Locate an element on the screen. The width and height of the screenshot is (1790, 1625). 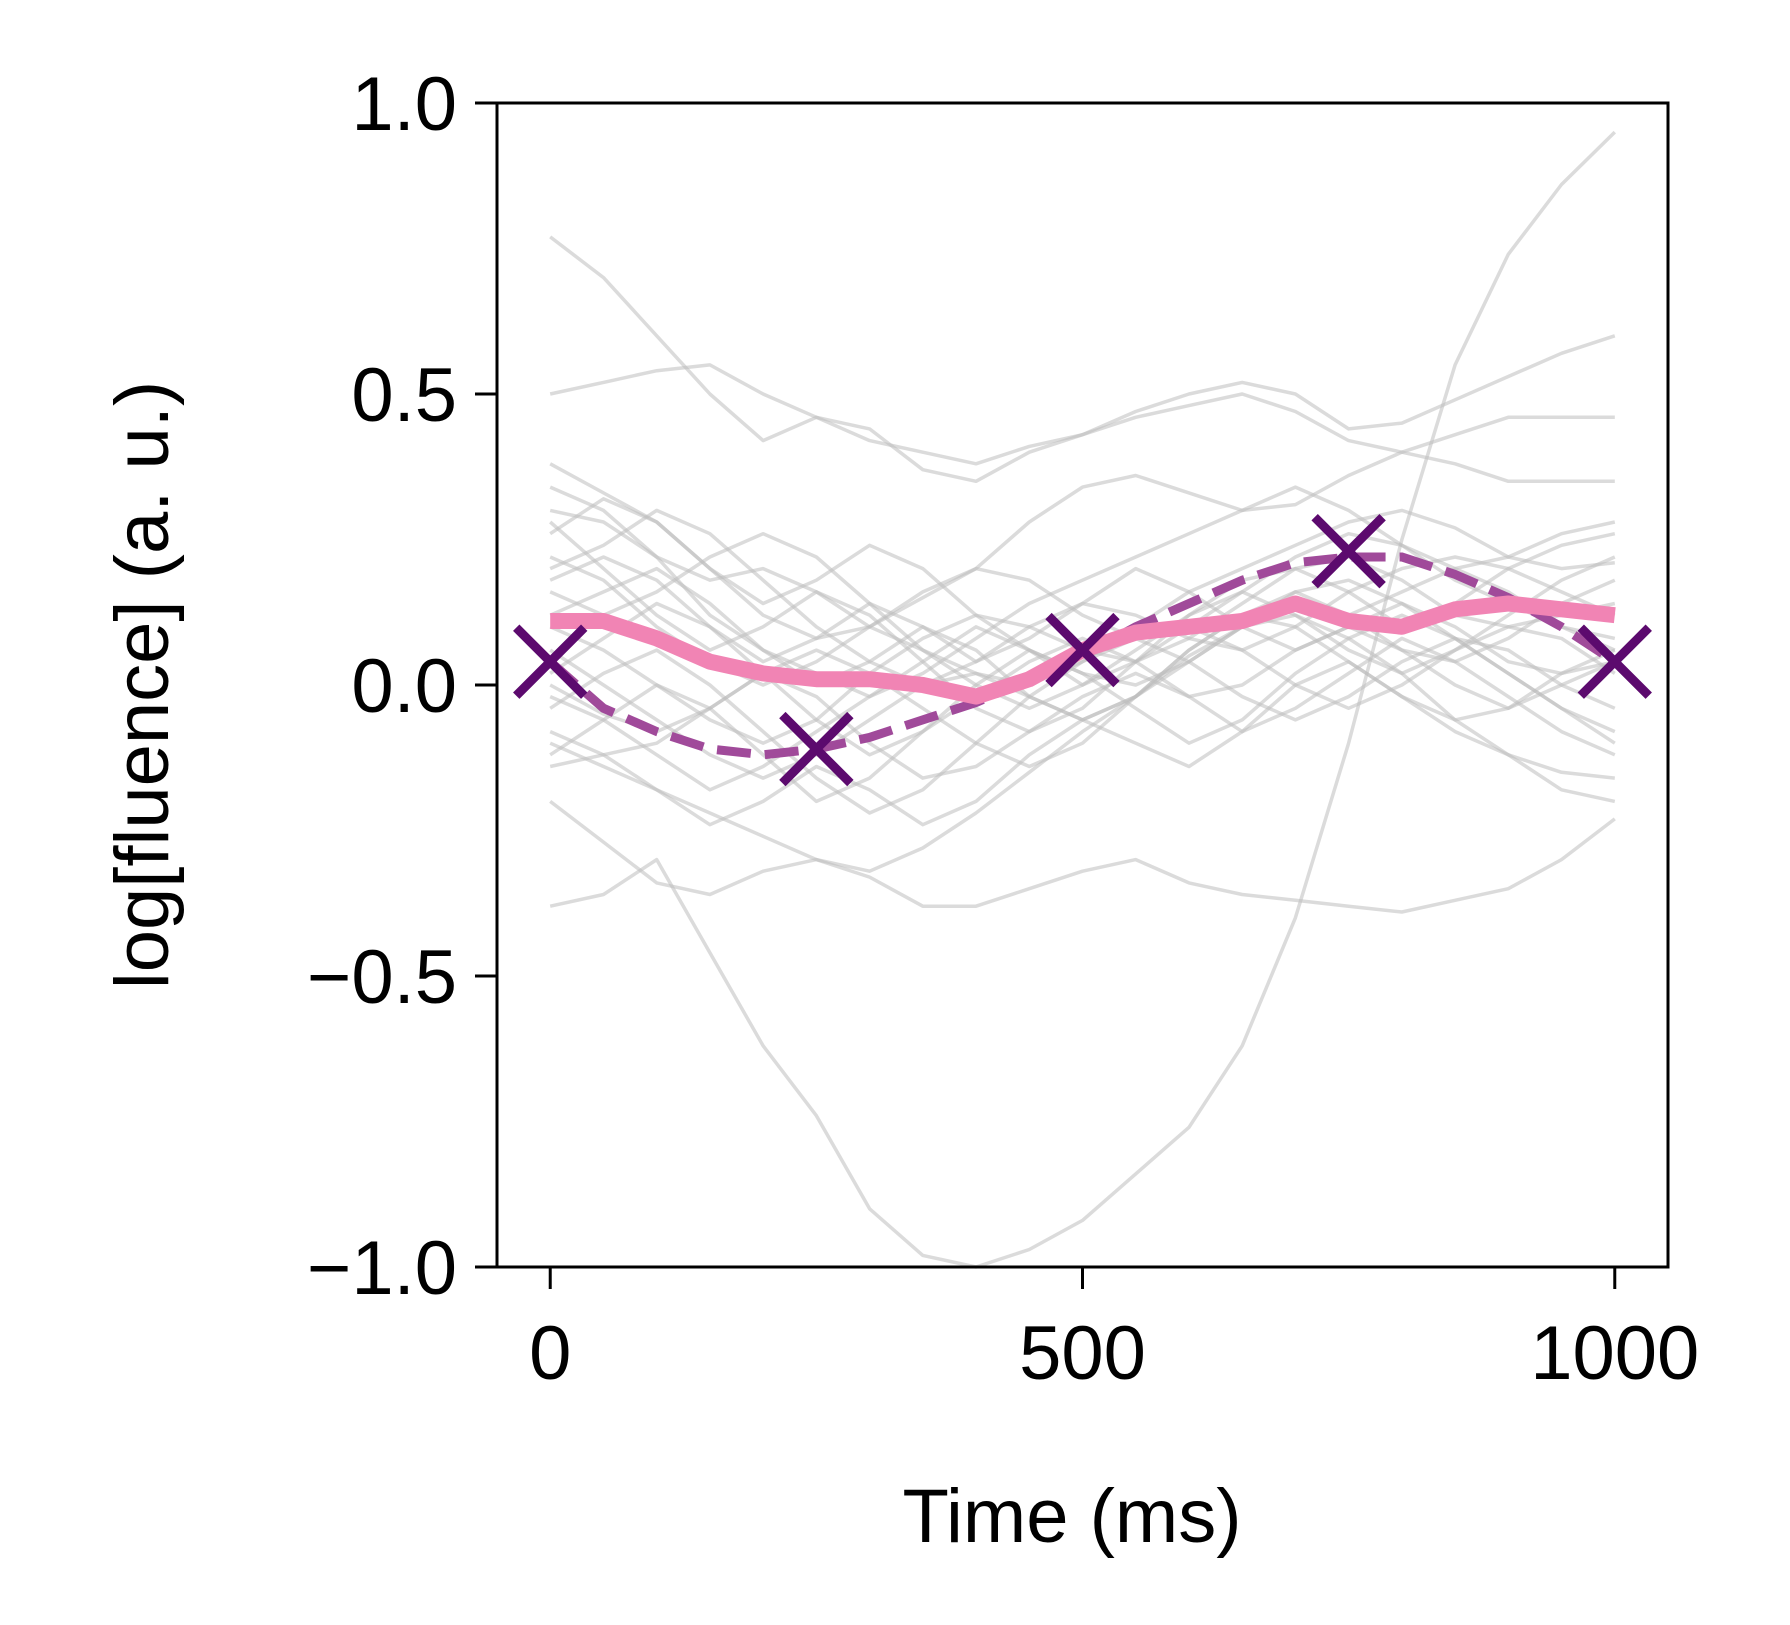
fit-curve is located at coordinates (1082, 656).